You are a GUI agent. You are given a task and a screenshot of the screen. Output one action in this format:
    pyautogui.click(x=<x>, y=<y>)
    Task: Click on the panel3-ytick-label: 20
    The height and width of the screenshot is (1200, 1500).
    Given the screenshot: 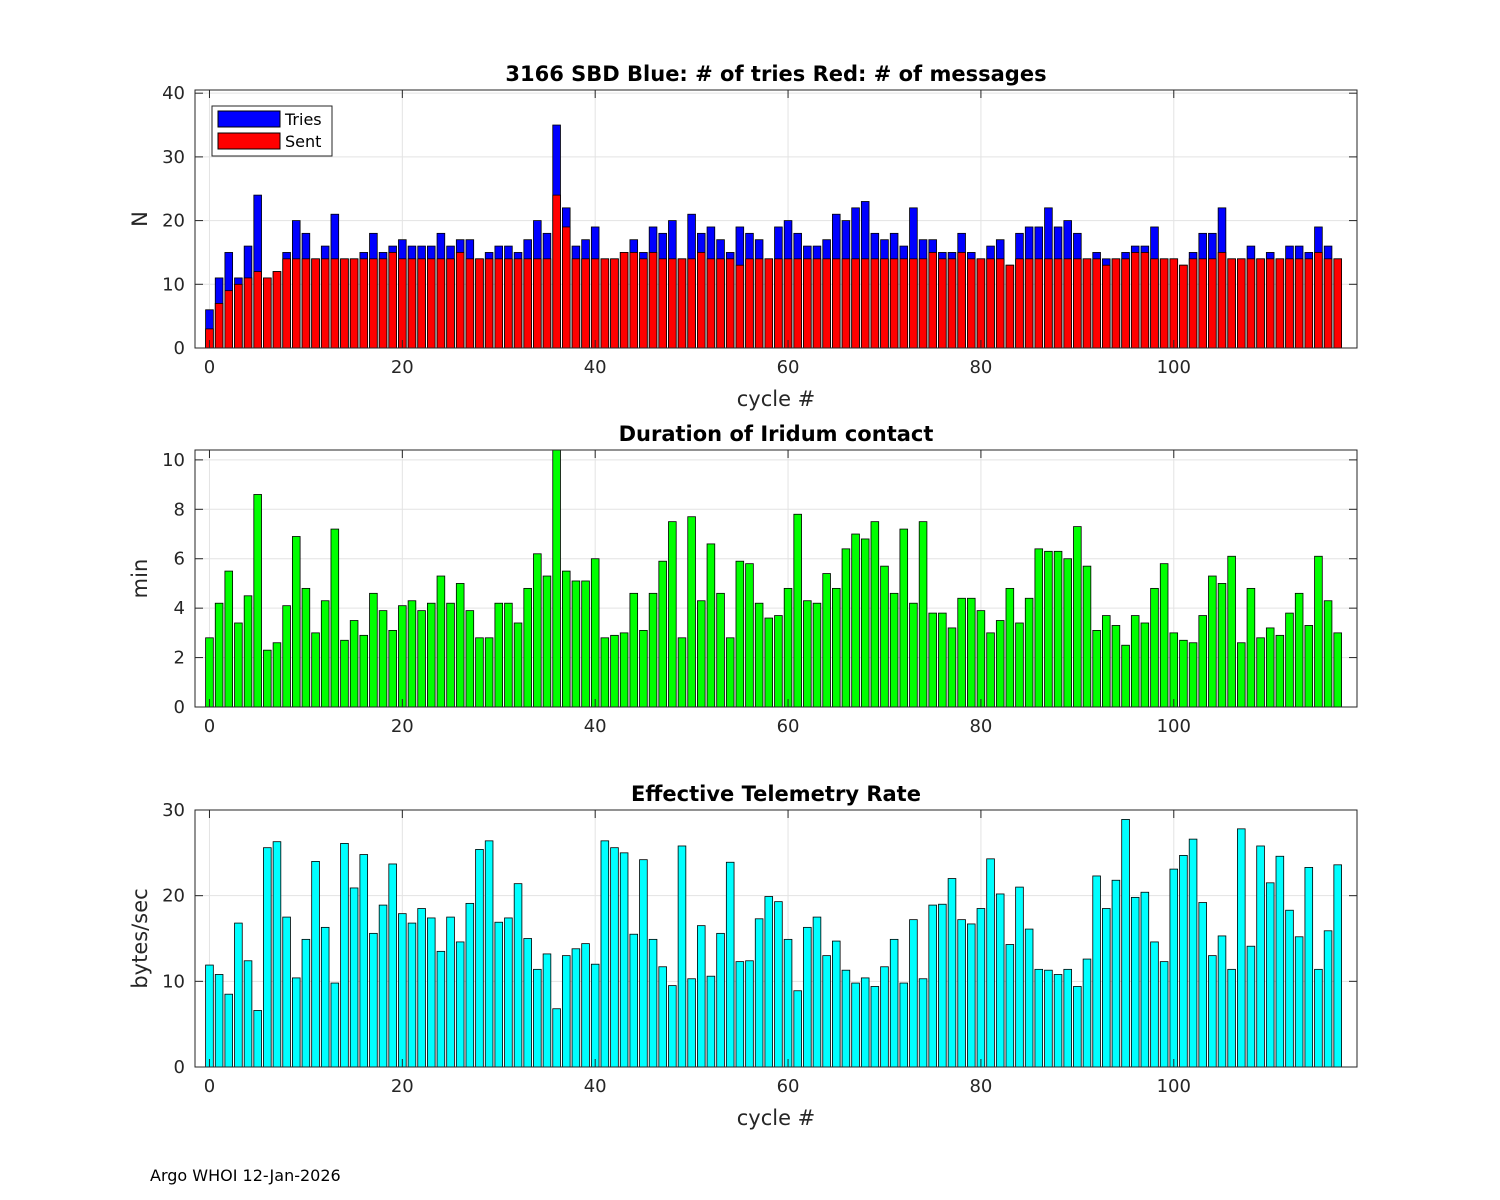 What is the action you would take?
    pyautogui.click(x=173, y=896)
    